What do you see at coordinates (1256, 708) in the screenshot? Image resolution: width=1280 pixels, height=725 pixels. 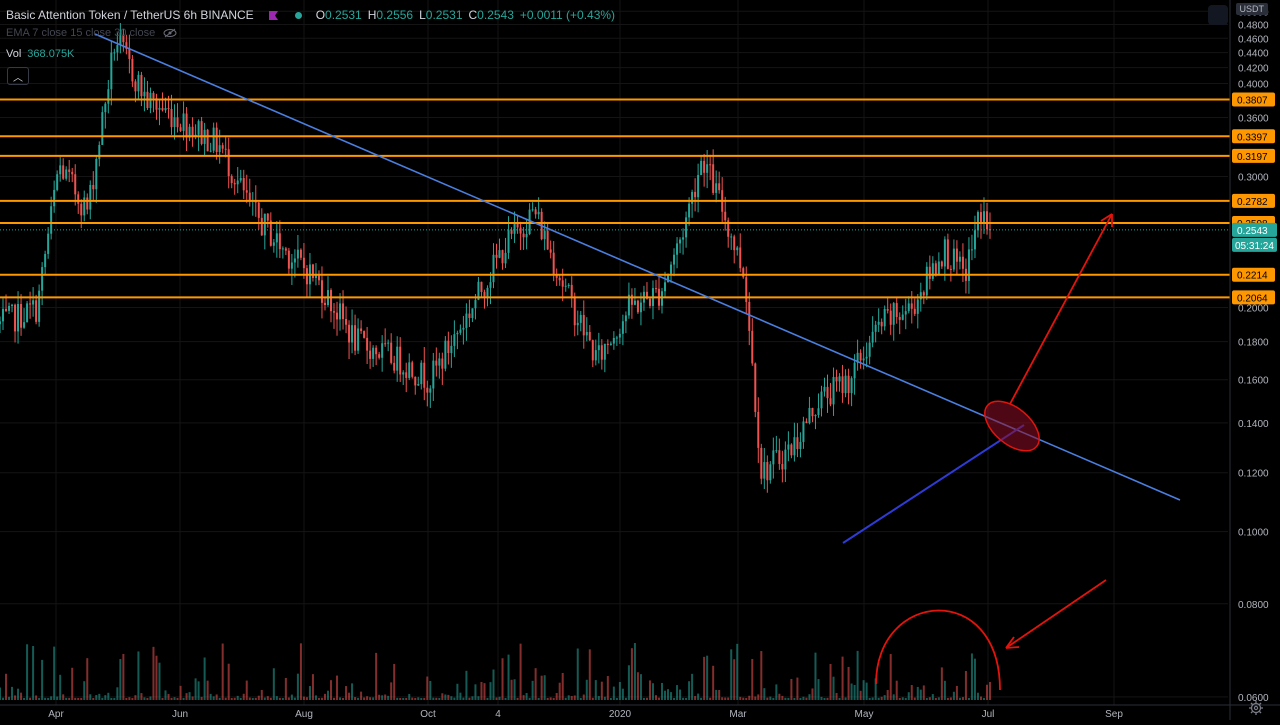 I see `gear-icon` at bounding box center [1256, 708].